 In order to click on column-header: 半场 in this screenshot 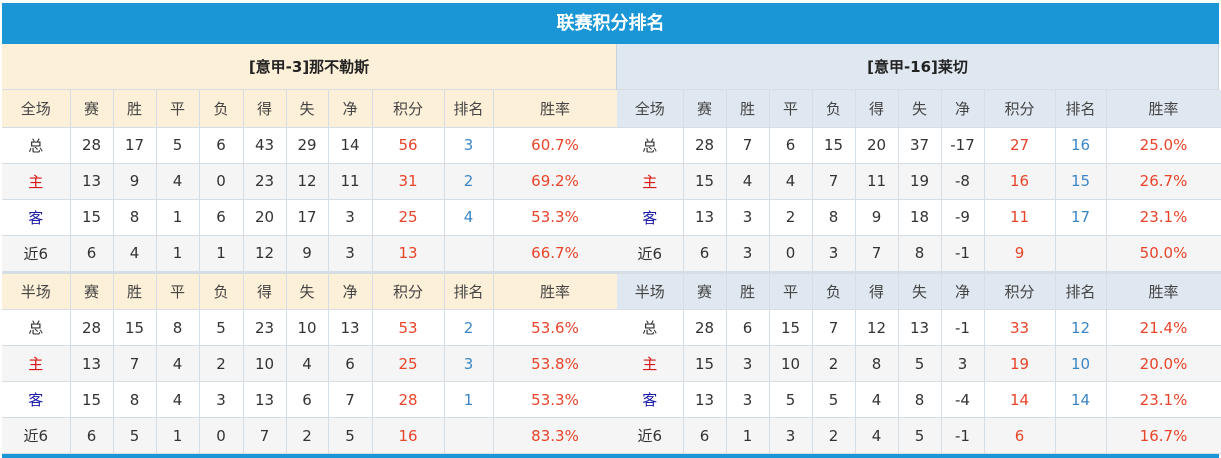, I will do `click(650, 290)`.